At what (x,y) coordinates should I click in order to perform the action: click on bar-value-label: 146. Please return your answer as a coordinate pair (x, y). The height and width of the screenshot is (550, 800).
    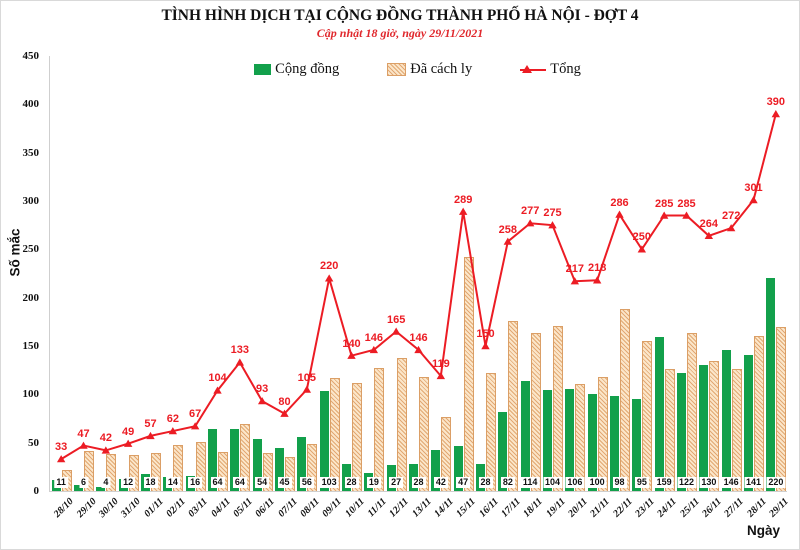
    Looking at the image, I should click on (731, 482).